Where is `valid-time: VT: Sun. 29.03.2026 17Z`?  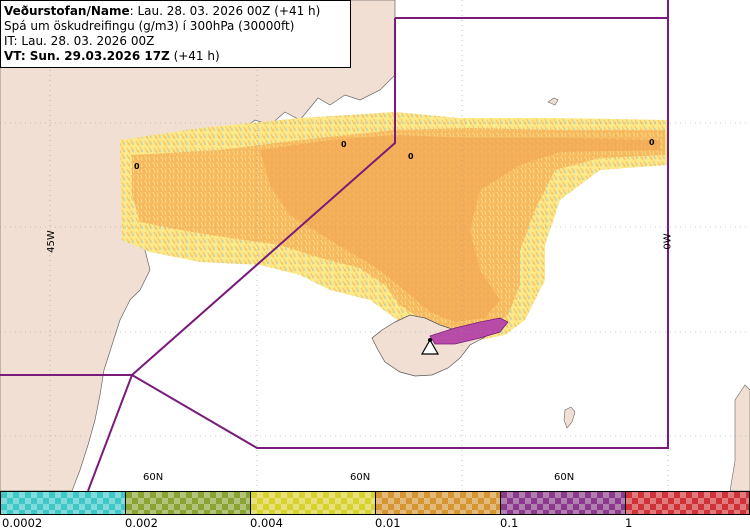 valid-time: VT: Sun. 29.03.2026 17Z is located at coordinates (87, 56).